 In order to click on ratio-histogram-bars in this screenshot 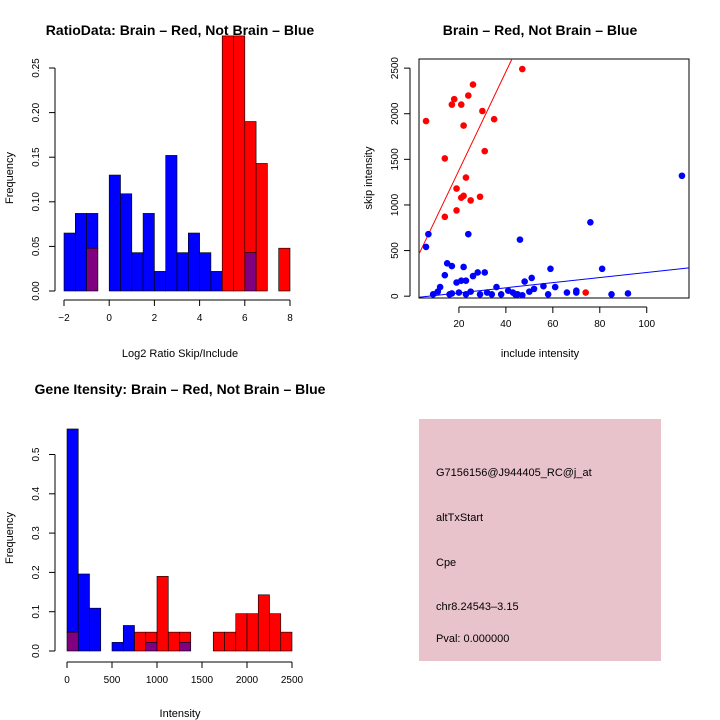, I will do `click(177, 163)`.